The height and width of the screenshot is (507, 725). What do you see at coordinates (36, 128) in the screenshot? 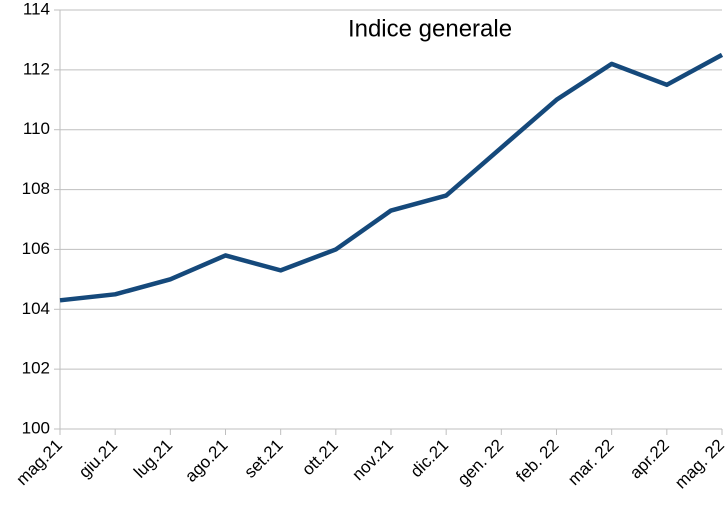
I see `y-tick-label: 110` at bounding box center [36, 128].